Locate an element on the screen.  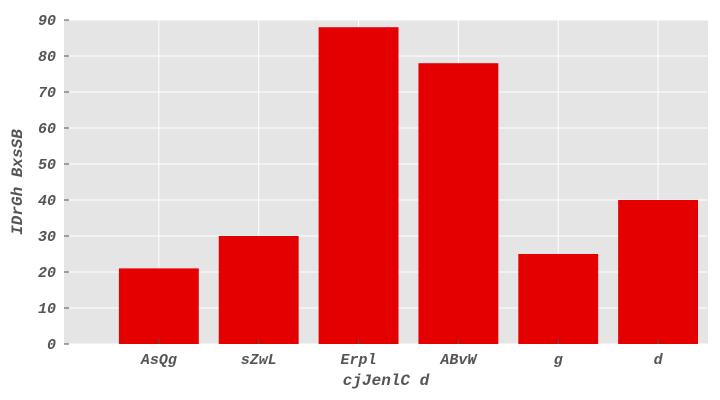
x-tick-label: d is located at coordinates (659, 360).